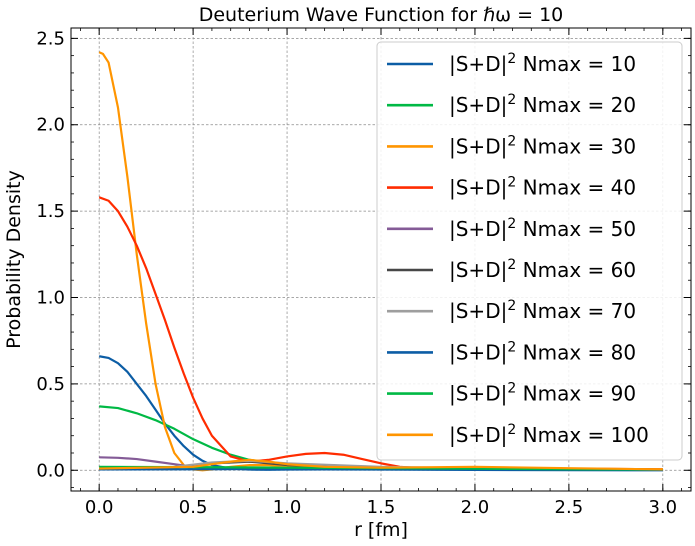 This screenshot has height=546, width=695. I want to click on legend-label-5: |S+D|2 Nmax = 50, so click(542, 228).